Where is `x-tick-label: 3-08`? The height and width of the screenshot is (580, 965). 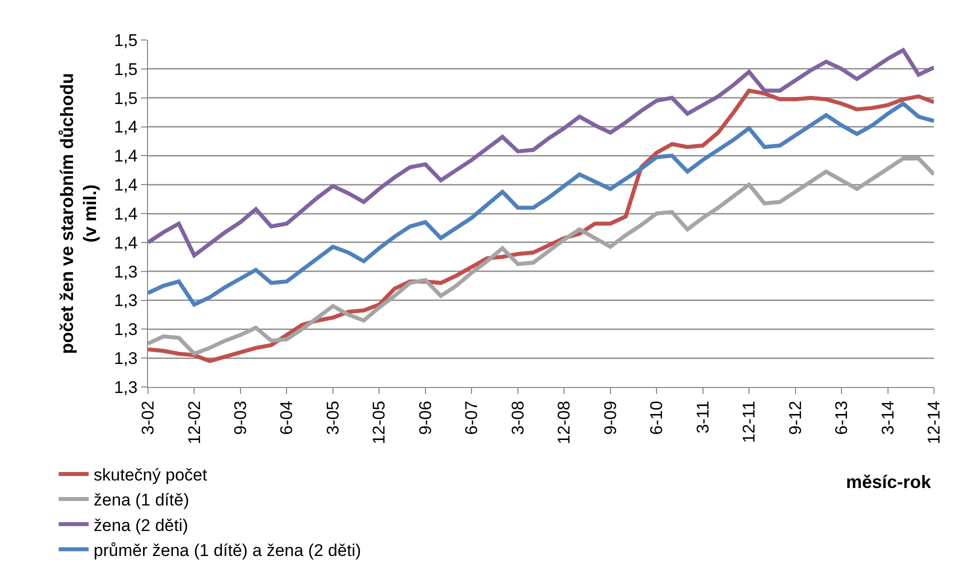
x-tick-label: 3-08 is located at coordinates (518, 417).